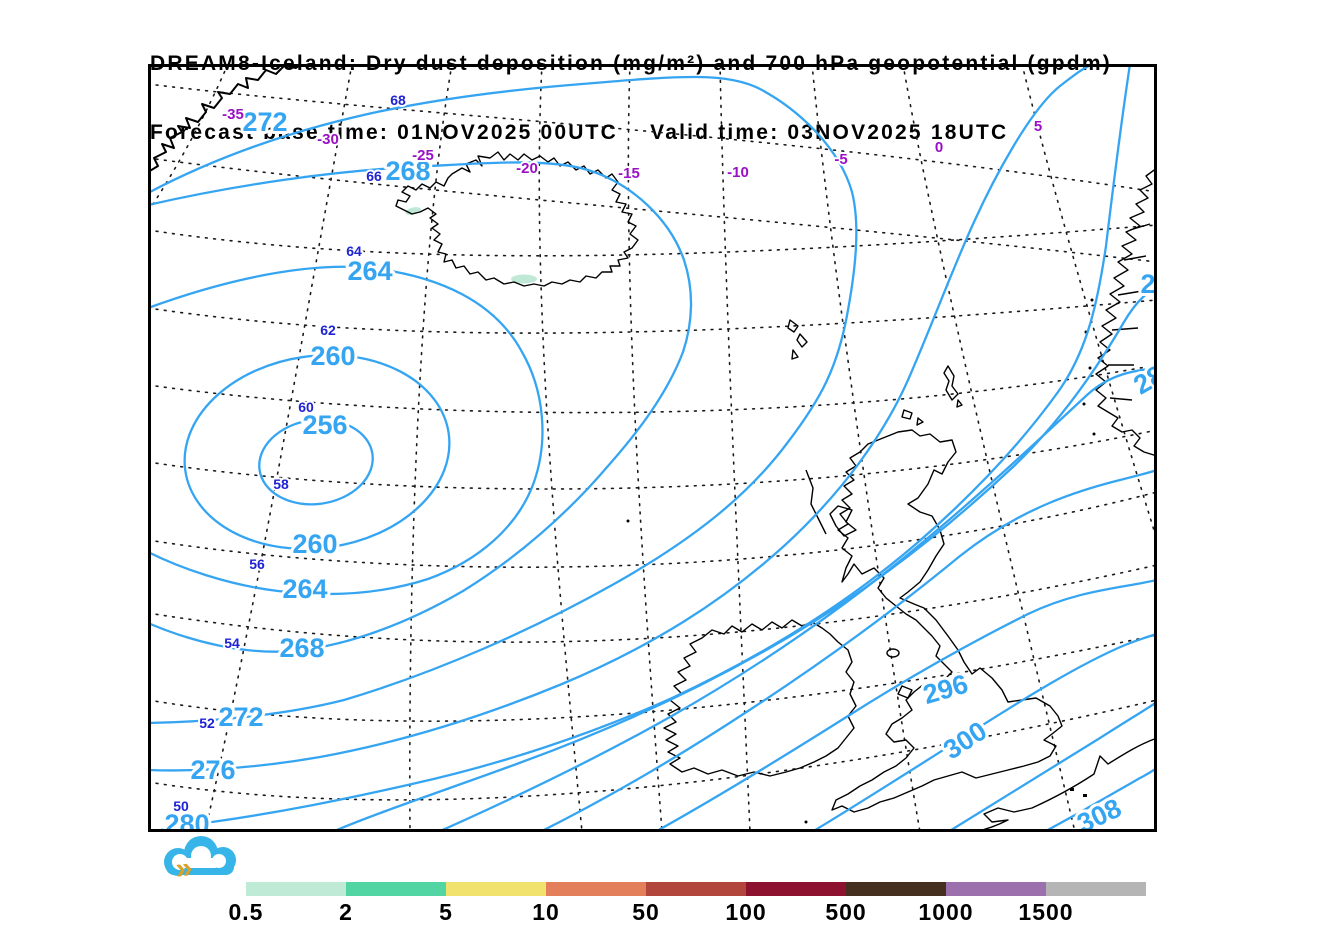 Image resolution: width=1324 pixels, height=925 pixels. I want to click on coast-iceland, so click(517, 219).